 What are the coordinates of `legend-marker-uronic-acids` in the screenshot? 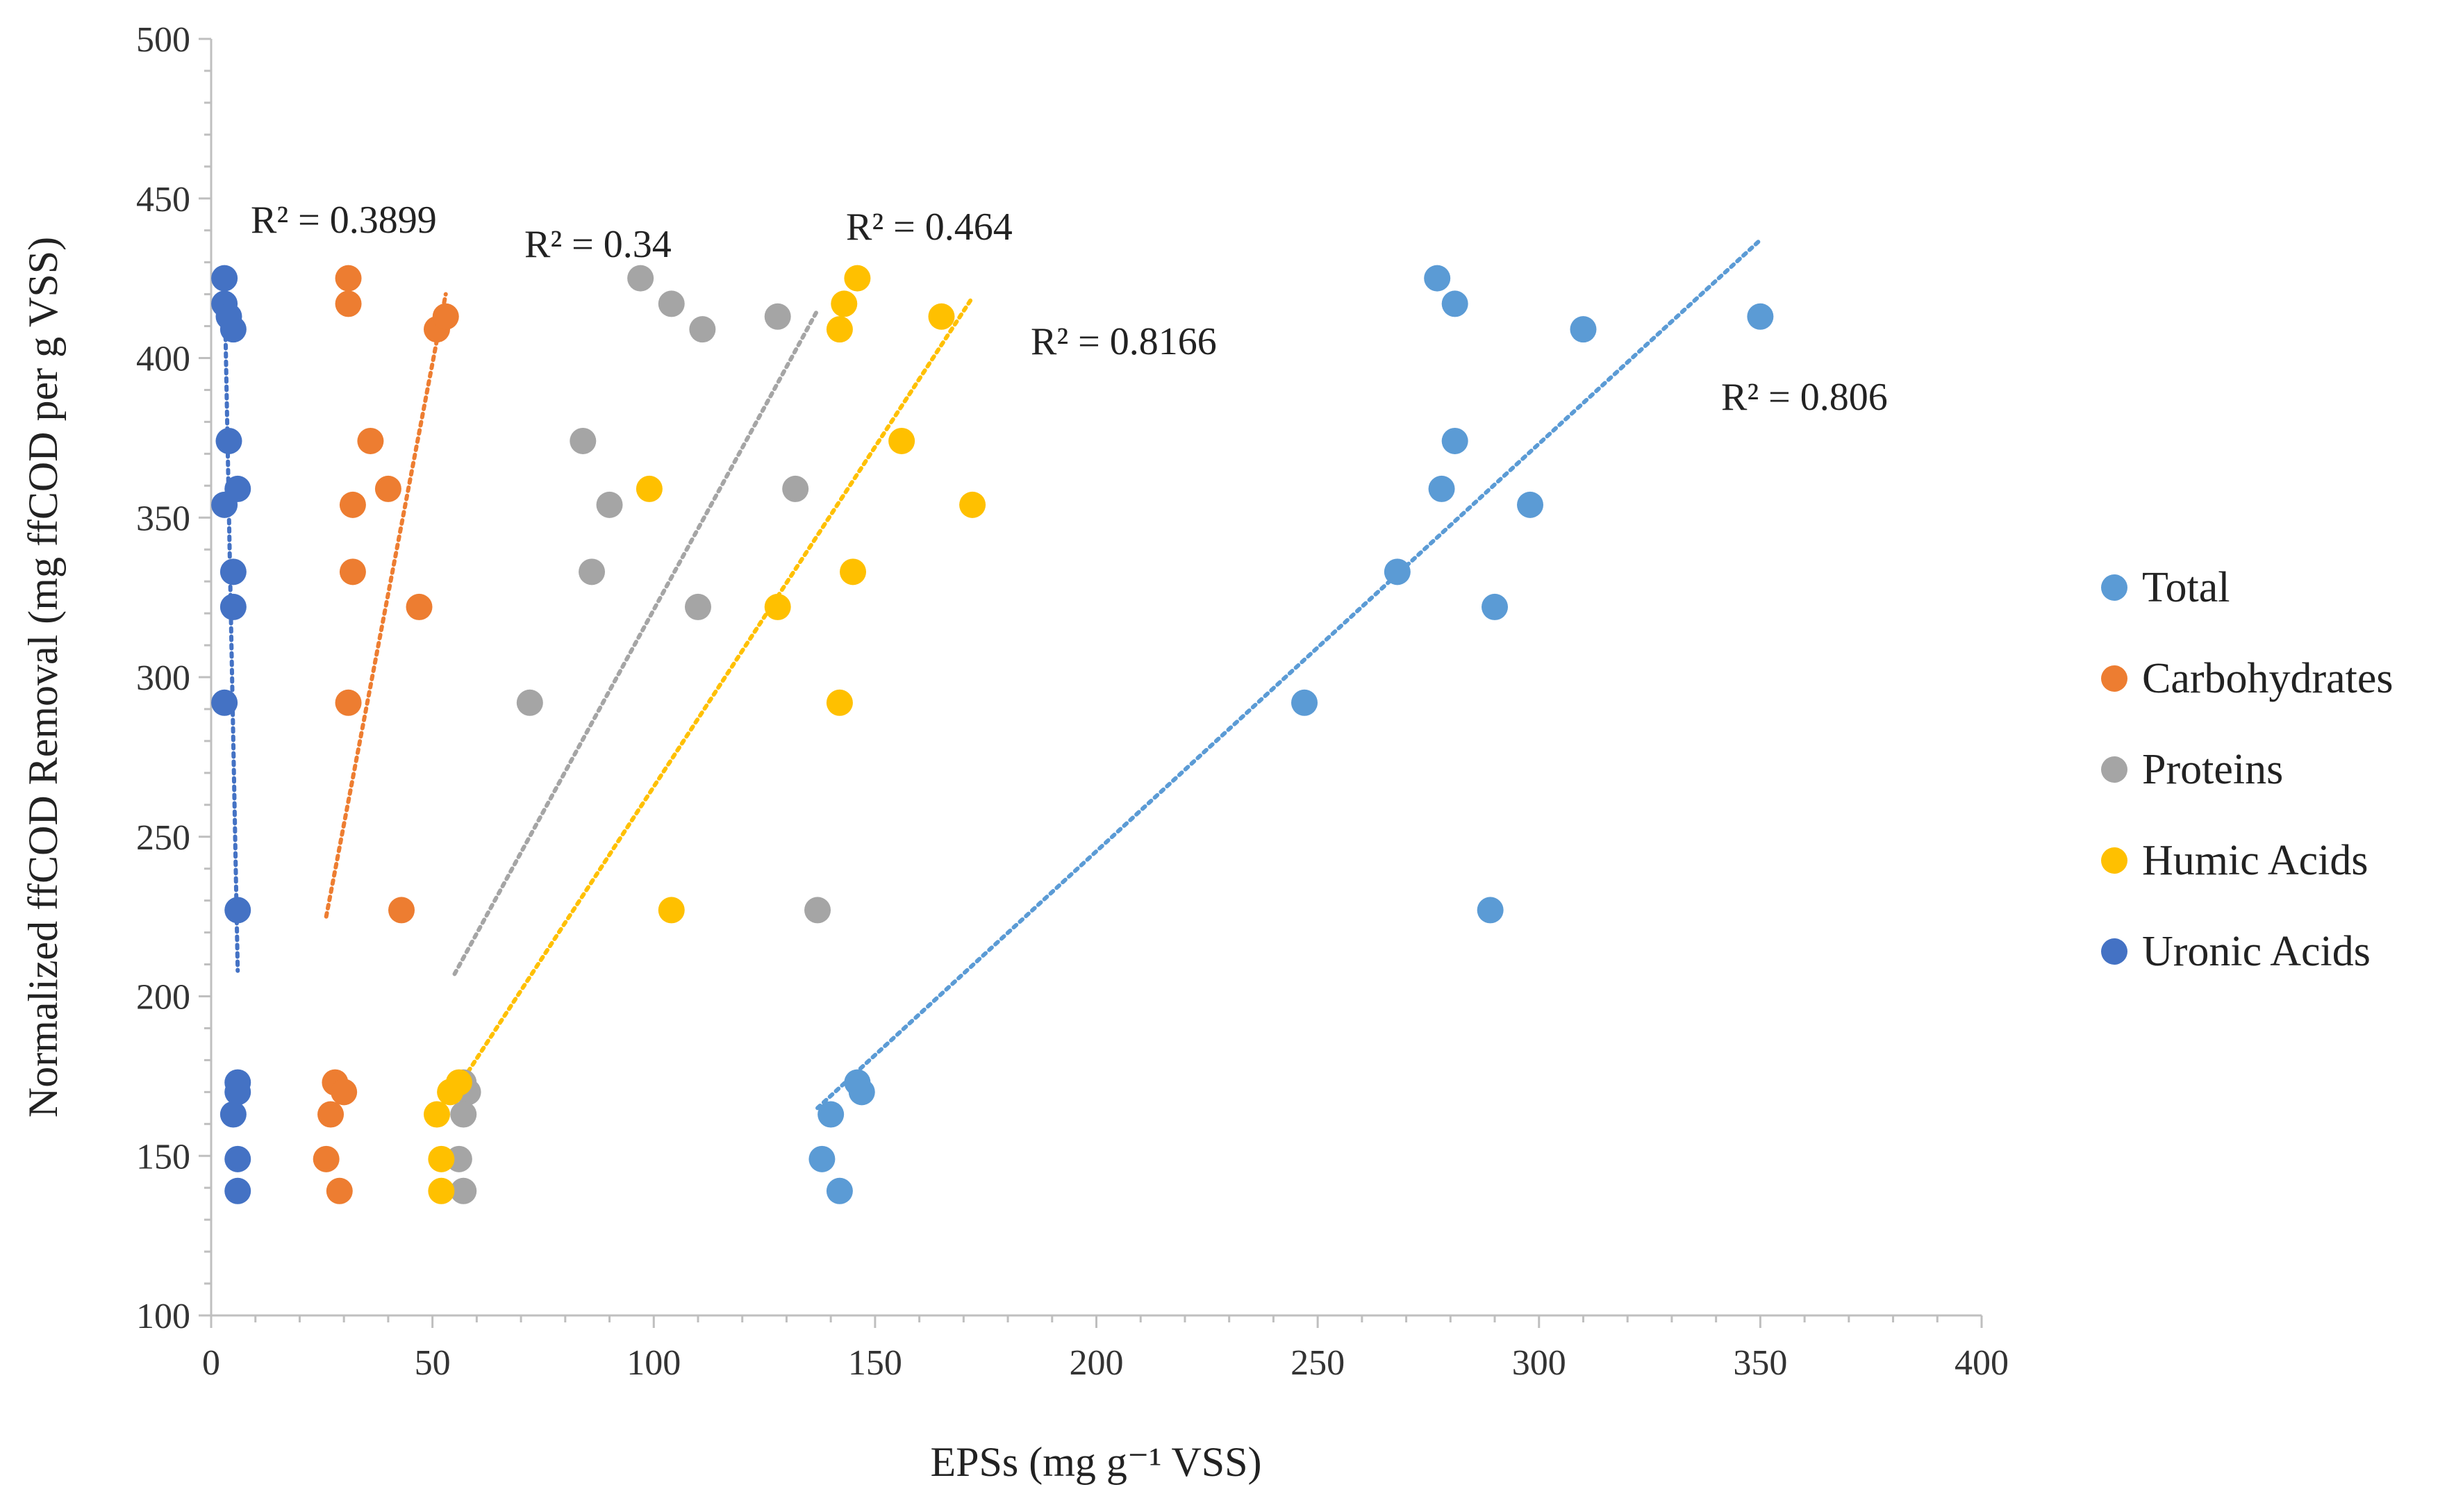 It's located at (2114, 952).